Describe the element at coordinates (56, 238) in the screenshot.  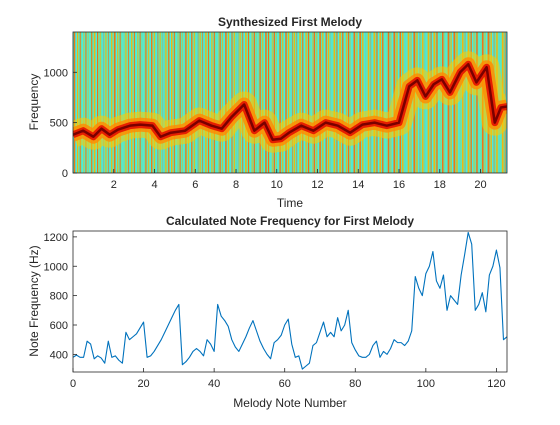
I see `line-chart-y-tick-label: 1200` at that location.